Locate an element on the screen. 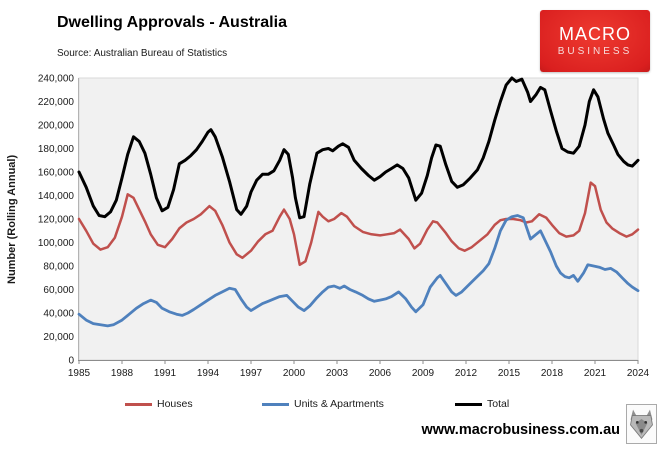 This screenshot has height=450, width=660. legend-item-total: Total is located at coordinates (482, 404).